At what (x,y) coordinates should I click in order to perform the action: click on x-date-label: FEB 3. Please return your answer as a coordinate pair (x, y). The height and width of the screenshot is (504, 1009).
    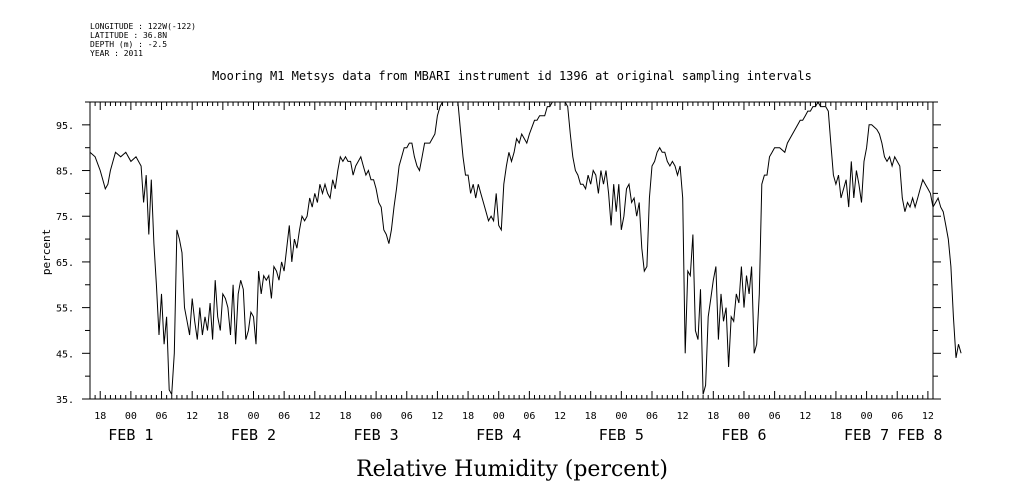
    Looking at the image, I should click on (376, 435).